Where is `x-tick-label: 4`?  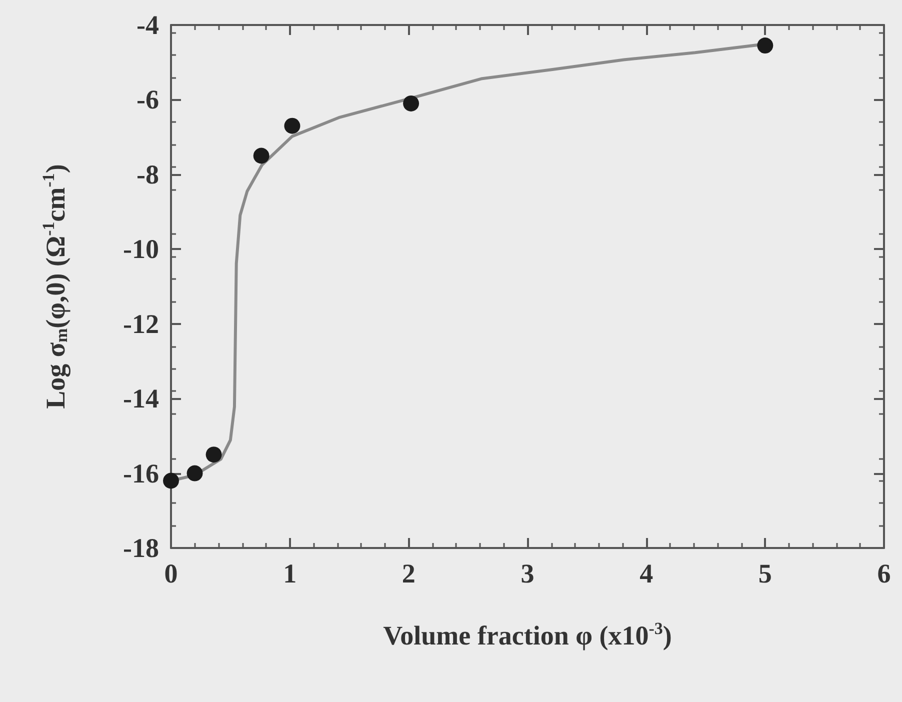 x-tick-label: 4 is located at coordinates (647, 573).